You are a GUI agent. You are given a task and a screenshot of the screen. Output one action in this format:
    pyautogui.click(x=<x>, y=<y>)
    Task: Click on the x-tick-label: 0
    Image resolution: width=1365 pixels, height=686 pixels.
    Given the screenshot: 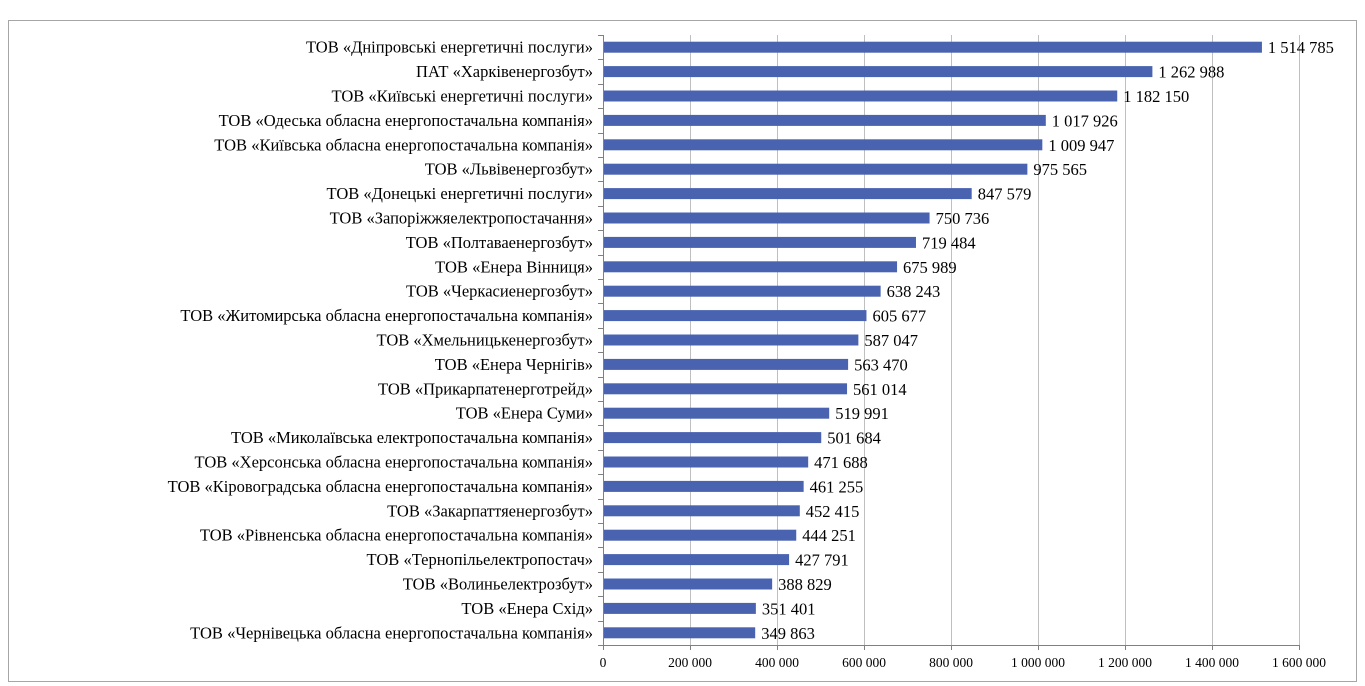 What is the action you would take?
    pyautogui.click(x=603, y=662)
    